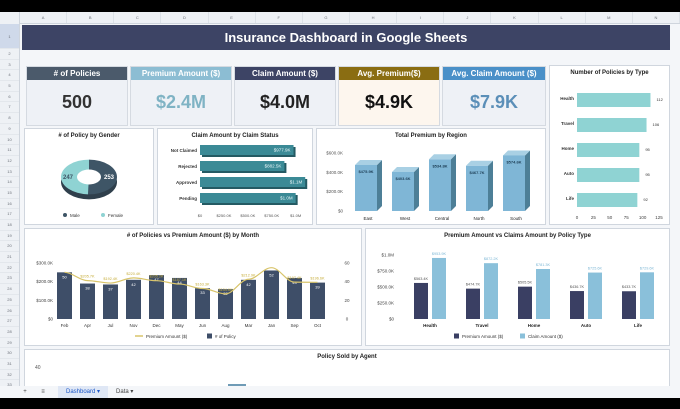  Describe the element at coordinates (9, 97) in the screenshot. I see `row-header: 6` at that location.